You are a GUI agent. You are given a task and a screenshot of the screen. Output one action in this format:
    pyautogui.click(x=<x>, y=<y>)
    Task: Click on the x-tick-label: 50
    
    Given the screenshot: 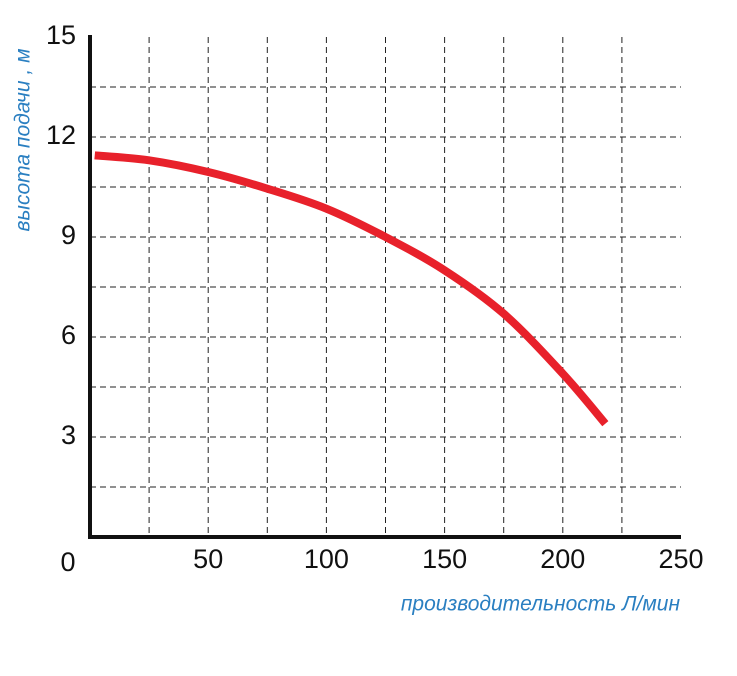 What is the action you would take?
    pyautogui.click(x=208, y=559)
    